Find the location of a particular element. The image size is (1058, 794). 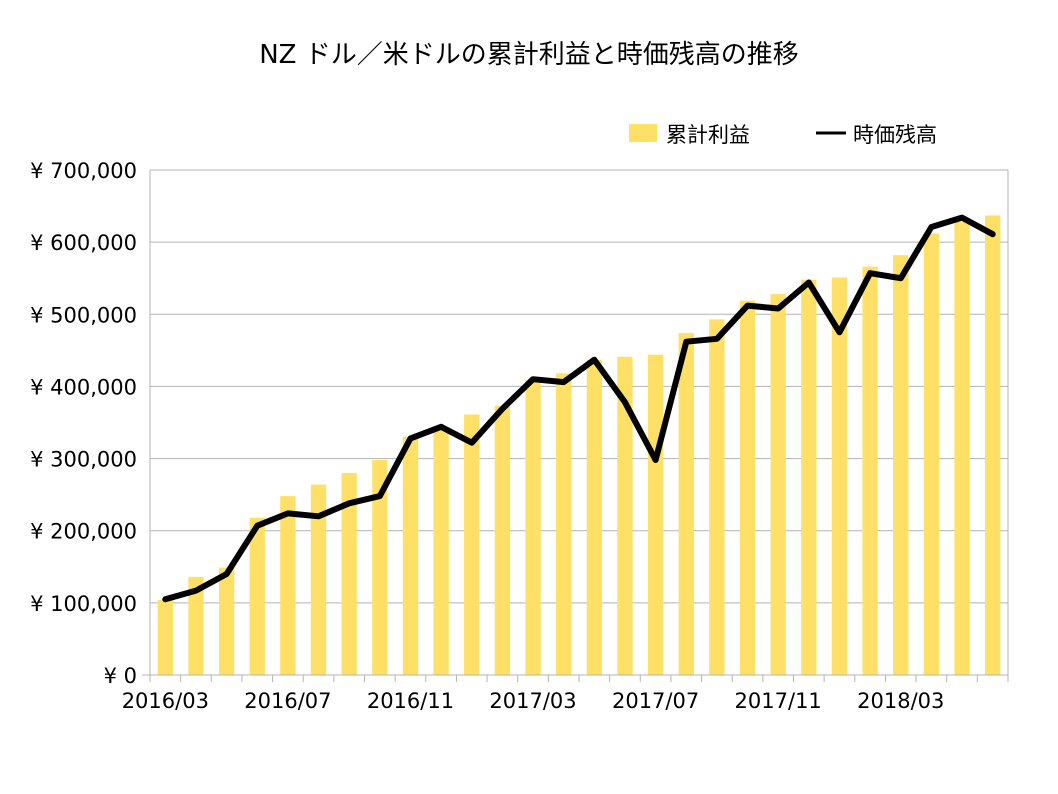

x-tick-label: 2018/03 is located at coordinates (900, 701).